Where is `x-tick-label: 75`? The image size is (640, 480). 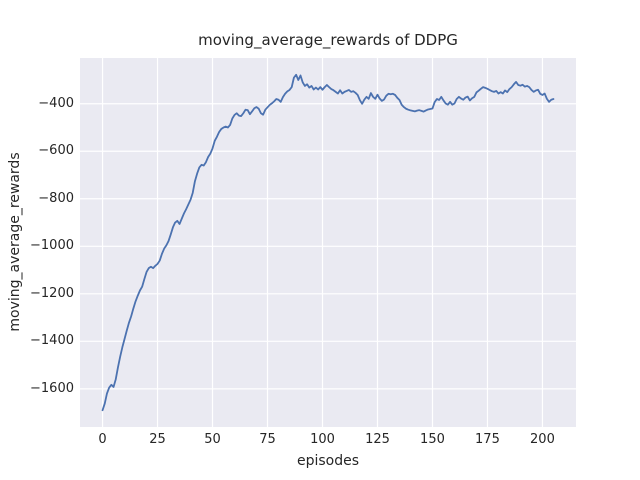 x-tick-label: 75 is located at coordinates (267, 439).